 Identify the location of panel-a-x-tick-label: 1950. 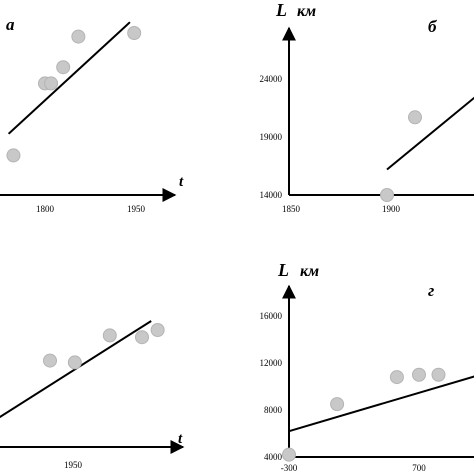
(136, 209).